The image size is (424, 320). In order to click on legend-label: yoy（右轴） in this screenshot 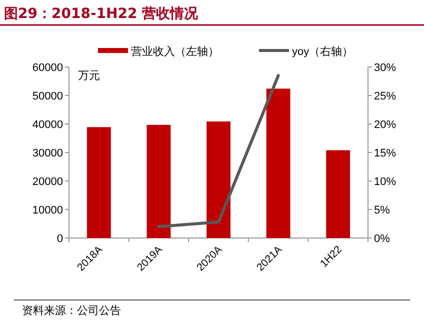, I will do `click(323, 51)`.